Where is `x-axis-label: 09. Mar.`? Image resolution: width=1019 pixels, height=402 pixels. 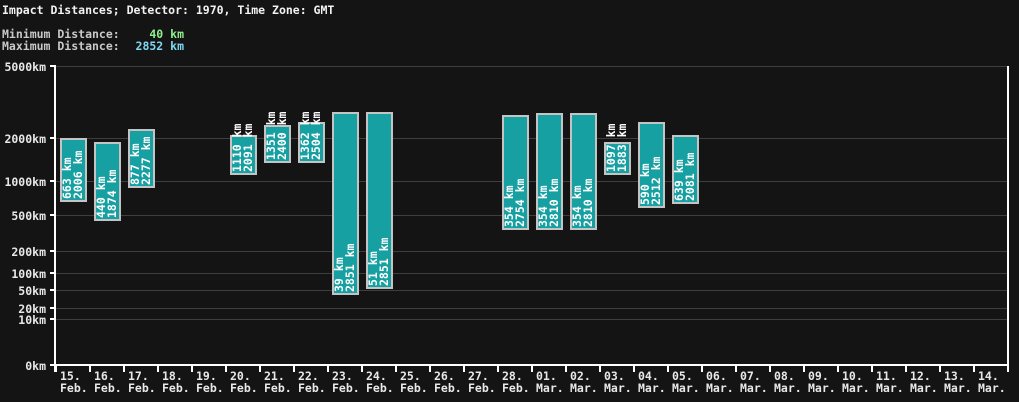
x-axis-label: 09. Mar. is located at coordinates (822, 382).